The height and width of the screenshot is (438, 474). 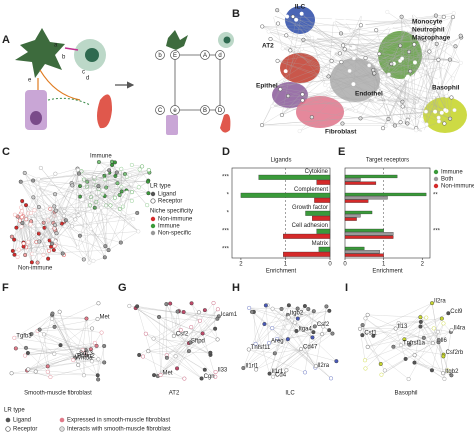 What do you see at coordinates (169, 227) in the screenshot?
I see `legend-label: Immune` at bounding box center [169, 227].